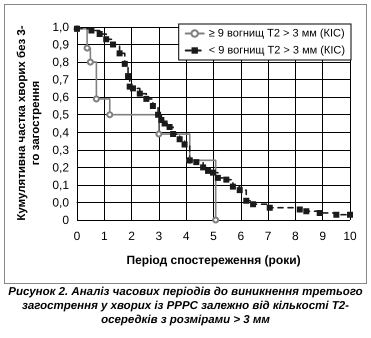 The height and width of the screenshot is (338, 371). Describe the element at coordinates (61, 167) in the screenshot. I see `y-tick-label: 0,2` at that location.